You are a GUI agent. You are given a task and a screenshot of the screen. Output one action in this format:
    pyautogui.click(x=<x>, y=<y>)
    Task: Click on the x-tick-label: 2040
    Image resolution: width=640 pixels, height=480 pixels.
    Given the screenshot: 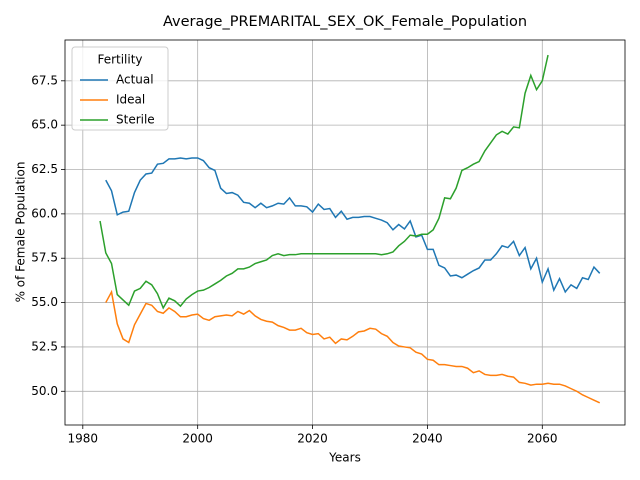 What is the action you would take?
    pyautogui.click(x=427, y=439)
    